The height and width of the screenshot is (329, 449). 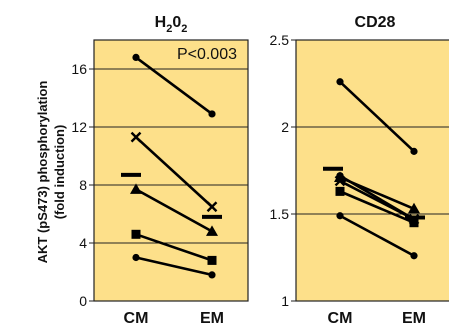 What do you see at coordinates (79, 127) in the screenshot?
I see `y-tick-label: 12` at bounding box center [79, 127].